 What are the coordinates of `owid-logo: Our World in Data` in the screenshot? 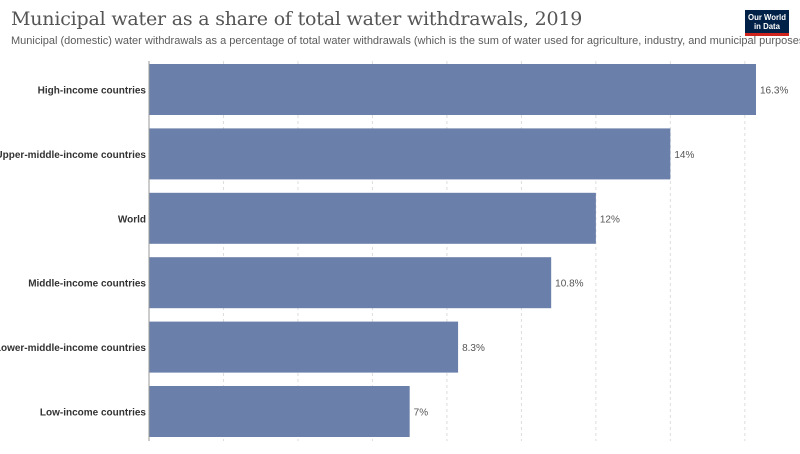 It's located at (767, 23).